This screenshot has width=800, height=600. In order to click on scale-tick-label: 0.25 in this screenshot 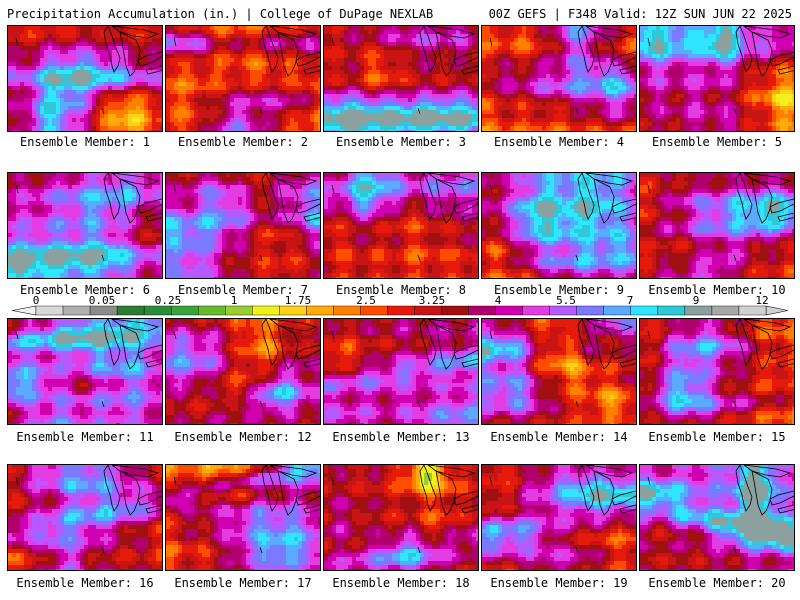, I will do `click(168, 301)`.